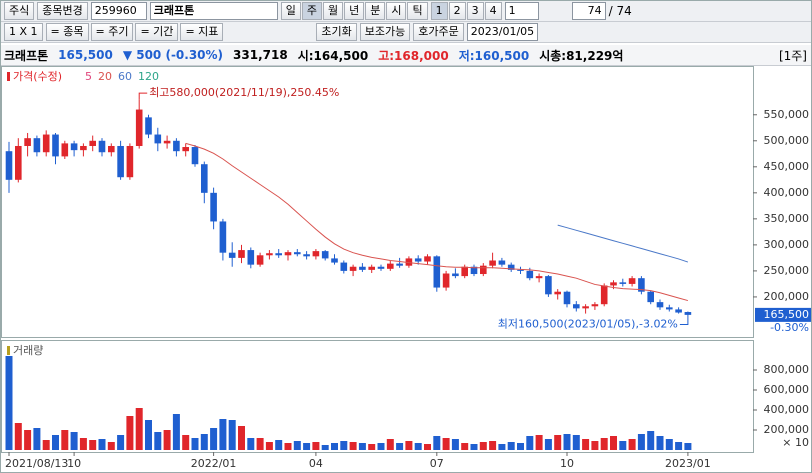 The height and width of the screenshot is (473, 812). What do you see at coordinates (502, 32) in the screenshot?
I see `date-input: 2023/01/05` at bounding box center [502, 32].